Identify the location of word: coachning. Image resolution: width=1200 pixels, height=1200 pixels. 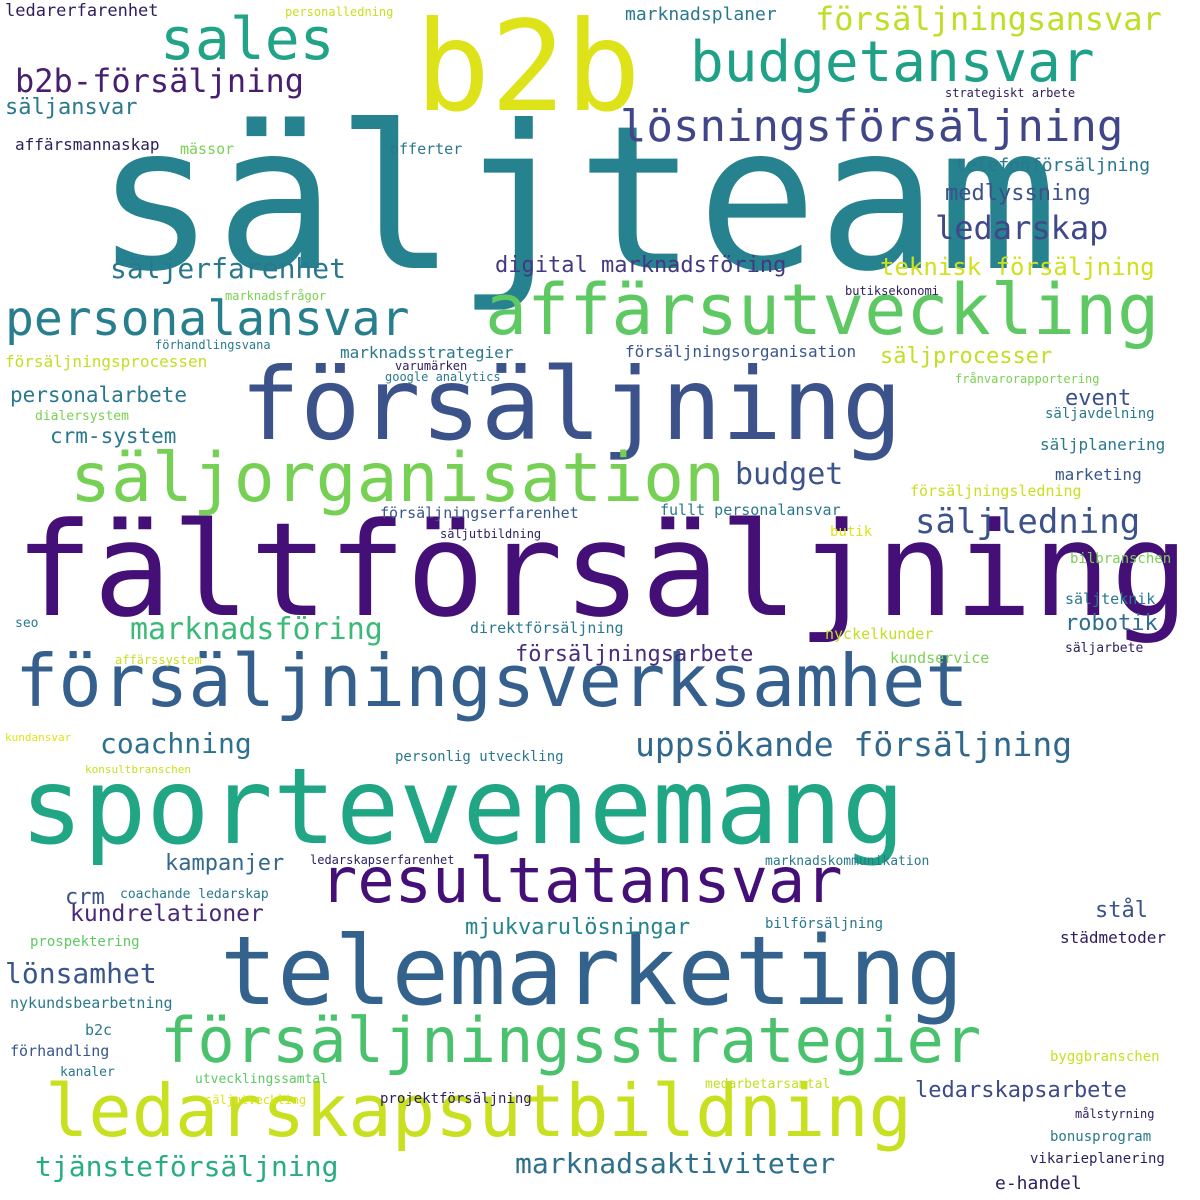
(176, 743).